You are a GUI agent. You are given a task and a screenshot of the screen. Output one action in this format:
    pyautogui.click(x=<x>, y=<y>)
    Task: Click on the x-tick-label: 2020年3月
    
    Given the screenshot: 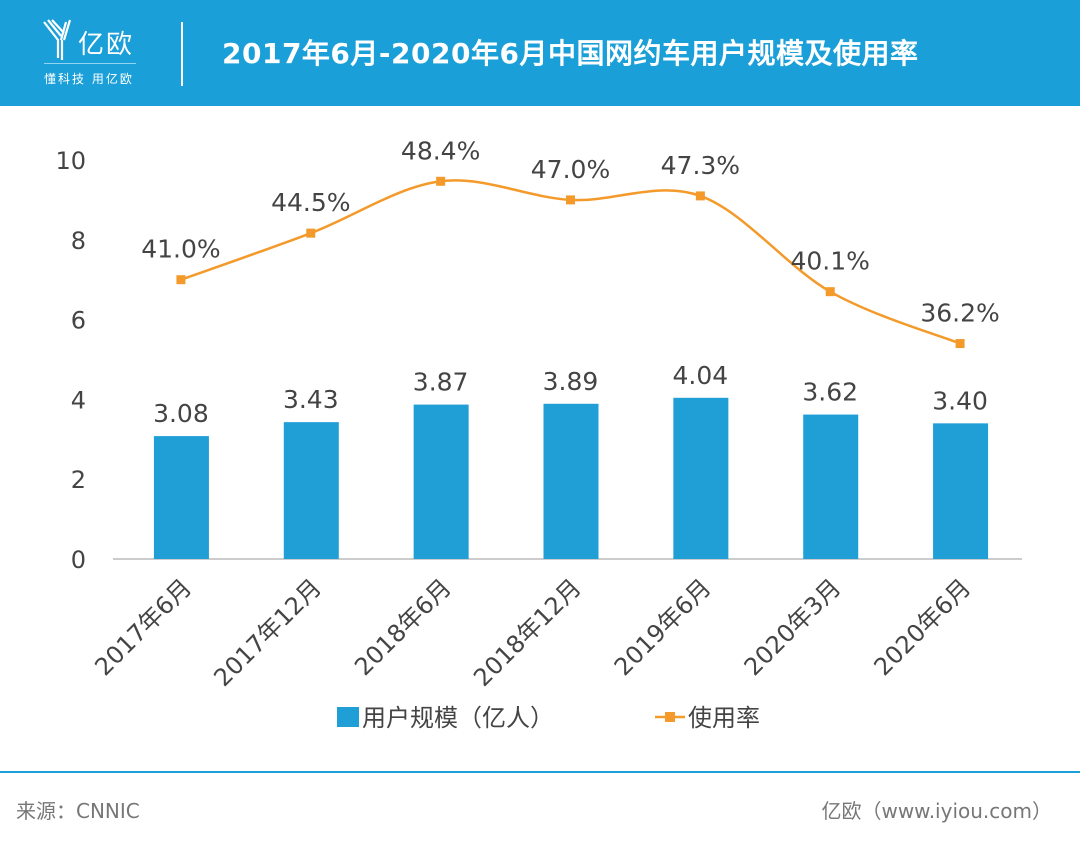 What is the action you would take?
    pyautogui.click(x=793, y=627)
    